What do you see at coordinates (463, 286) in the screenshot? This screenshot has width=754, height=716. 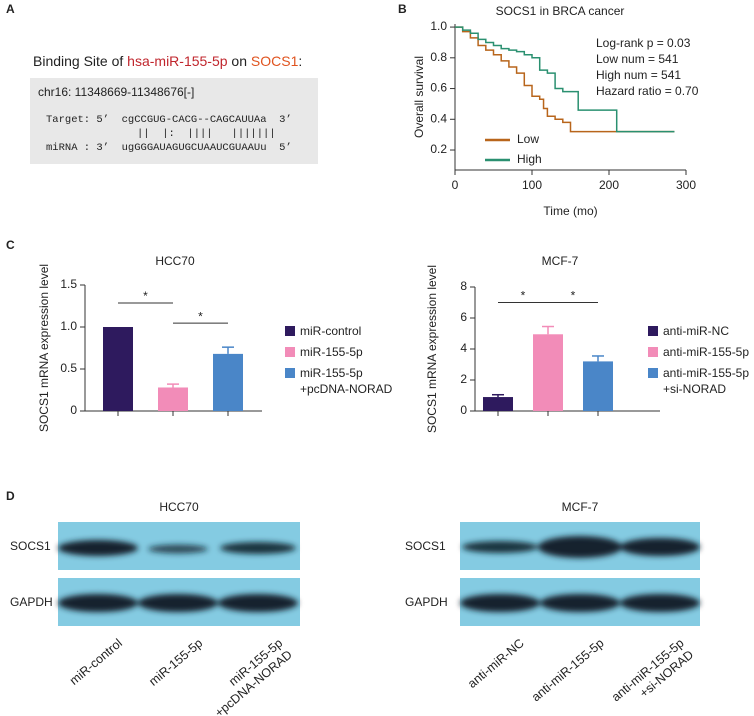 I see `y-tick-label: 8` at bounding box center [463, 286].